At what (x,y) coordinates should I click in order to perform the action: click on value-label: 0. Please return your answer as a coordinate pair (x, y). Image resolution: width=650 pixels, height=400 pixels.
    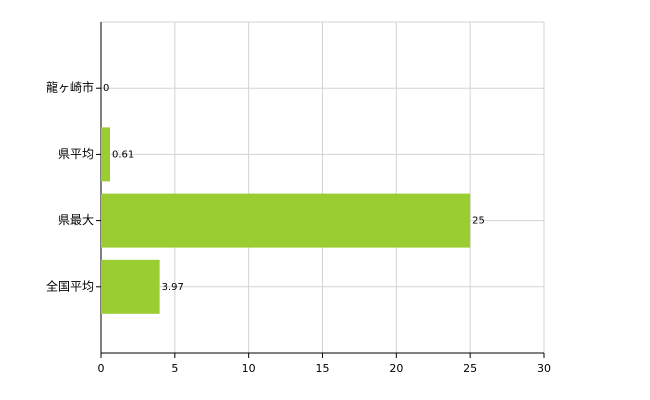
    Looking at the image, I should click on (106, 88).